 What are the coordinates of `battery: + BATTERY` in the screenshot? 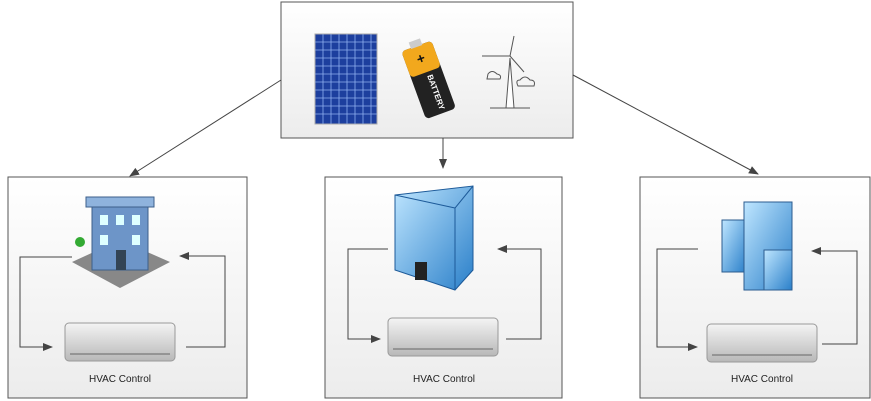 It's located at (428, 78).